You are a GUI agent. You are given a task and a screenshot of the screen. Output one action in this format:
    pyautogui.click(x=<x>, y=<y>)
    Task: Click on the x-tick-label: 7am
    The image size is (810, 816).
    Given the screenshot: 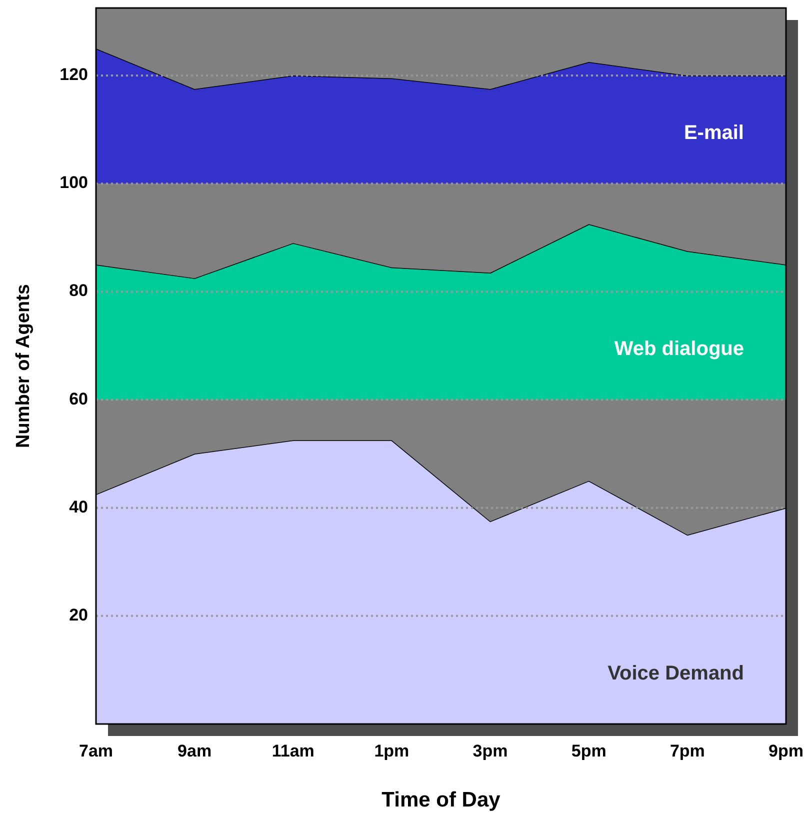 What is the action you would take?
    pyautogui.click(x=96, y=750)
    